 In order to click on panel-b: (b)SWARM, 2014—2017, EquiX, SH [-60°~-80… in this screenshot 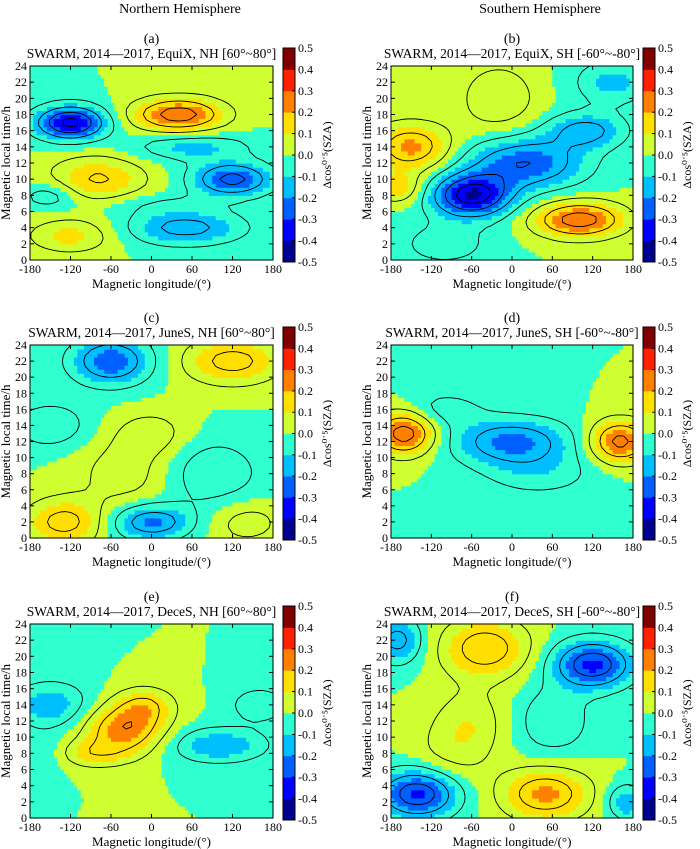, I will do `click(526, 161)`.